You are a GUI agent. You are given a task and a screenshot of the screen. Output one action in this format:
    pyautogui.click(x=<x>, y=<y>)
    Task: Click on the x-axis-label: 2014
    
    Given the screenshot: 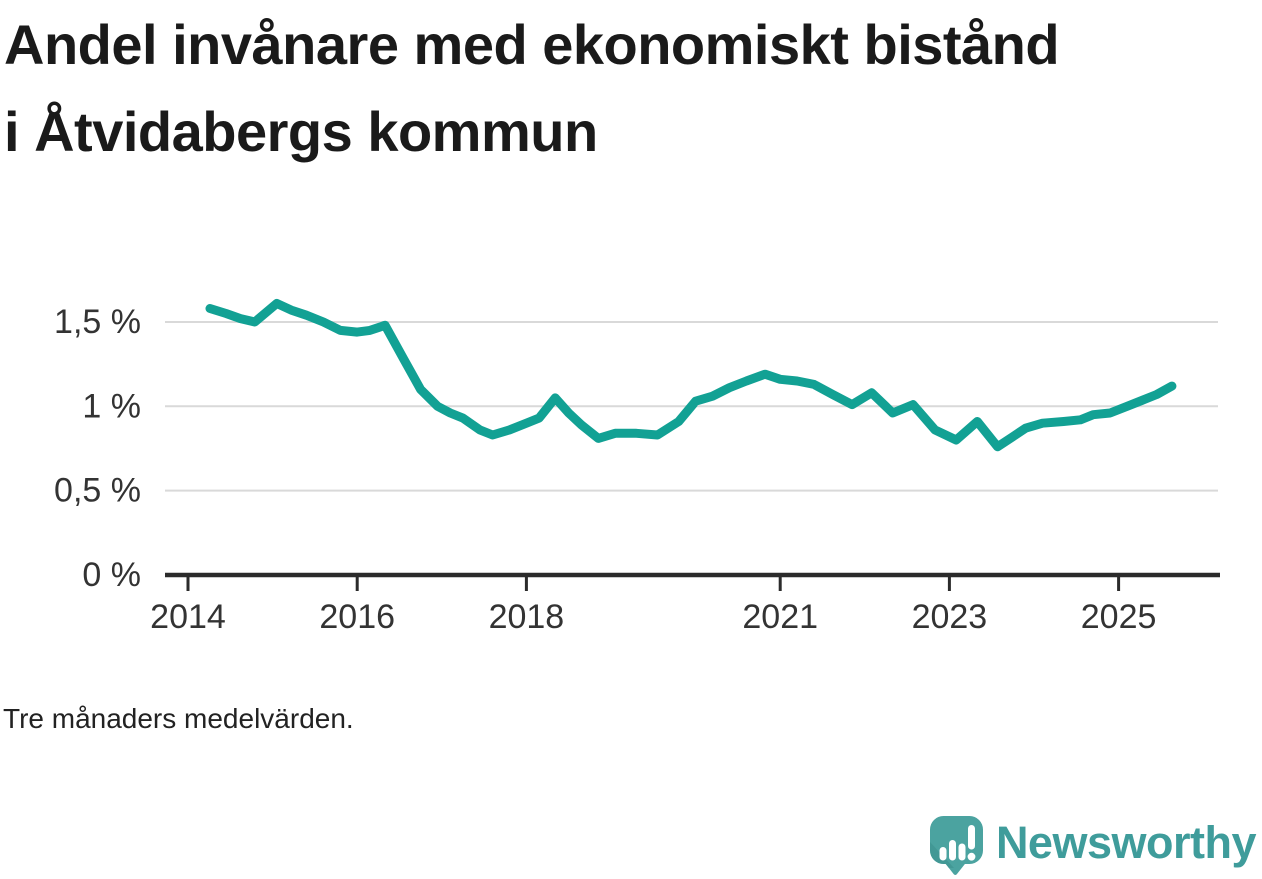 What is the action you would take?
    pyautogui.click(x=188, y=617)
    